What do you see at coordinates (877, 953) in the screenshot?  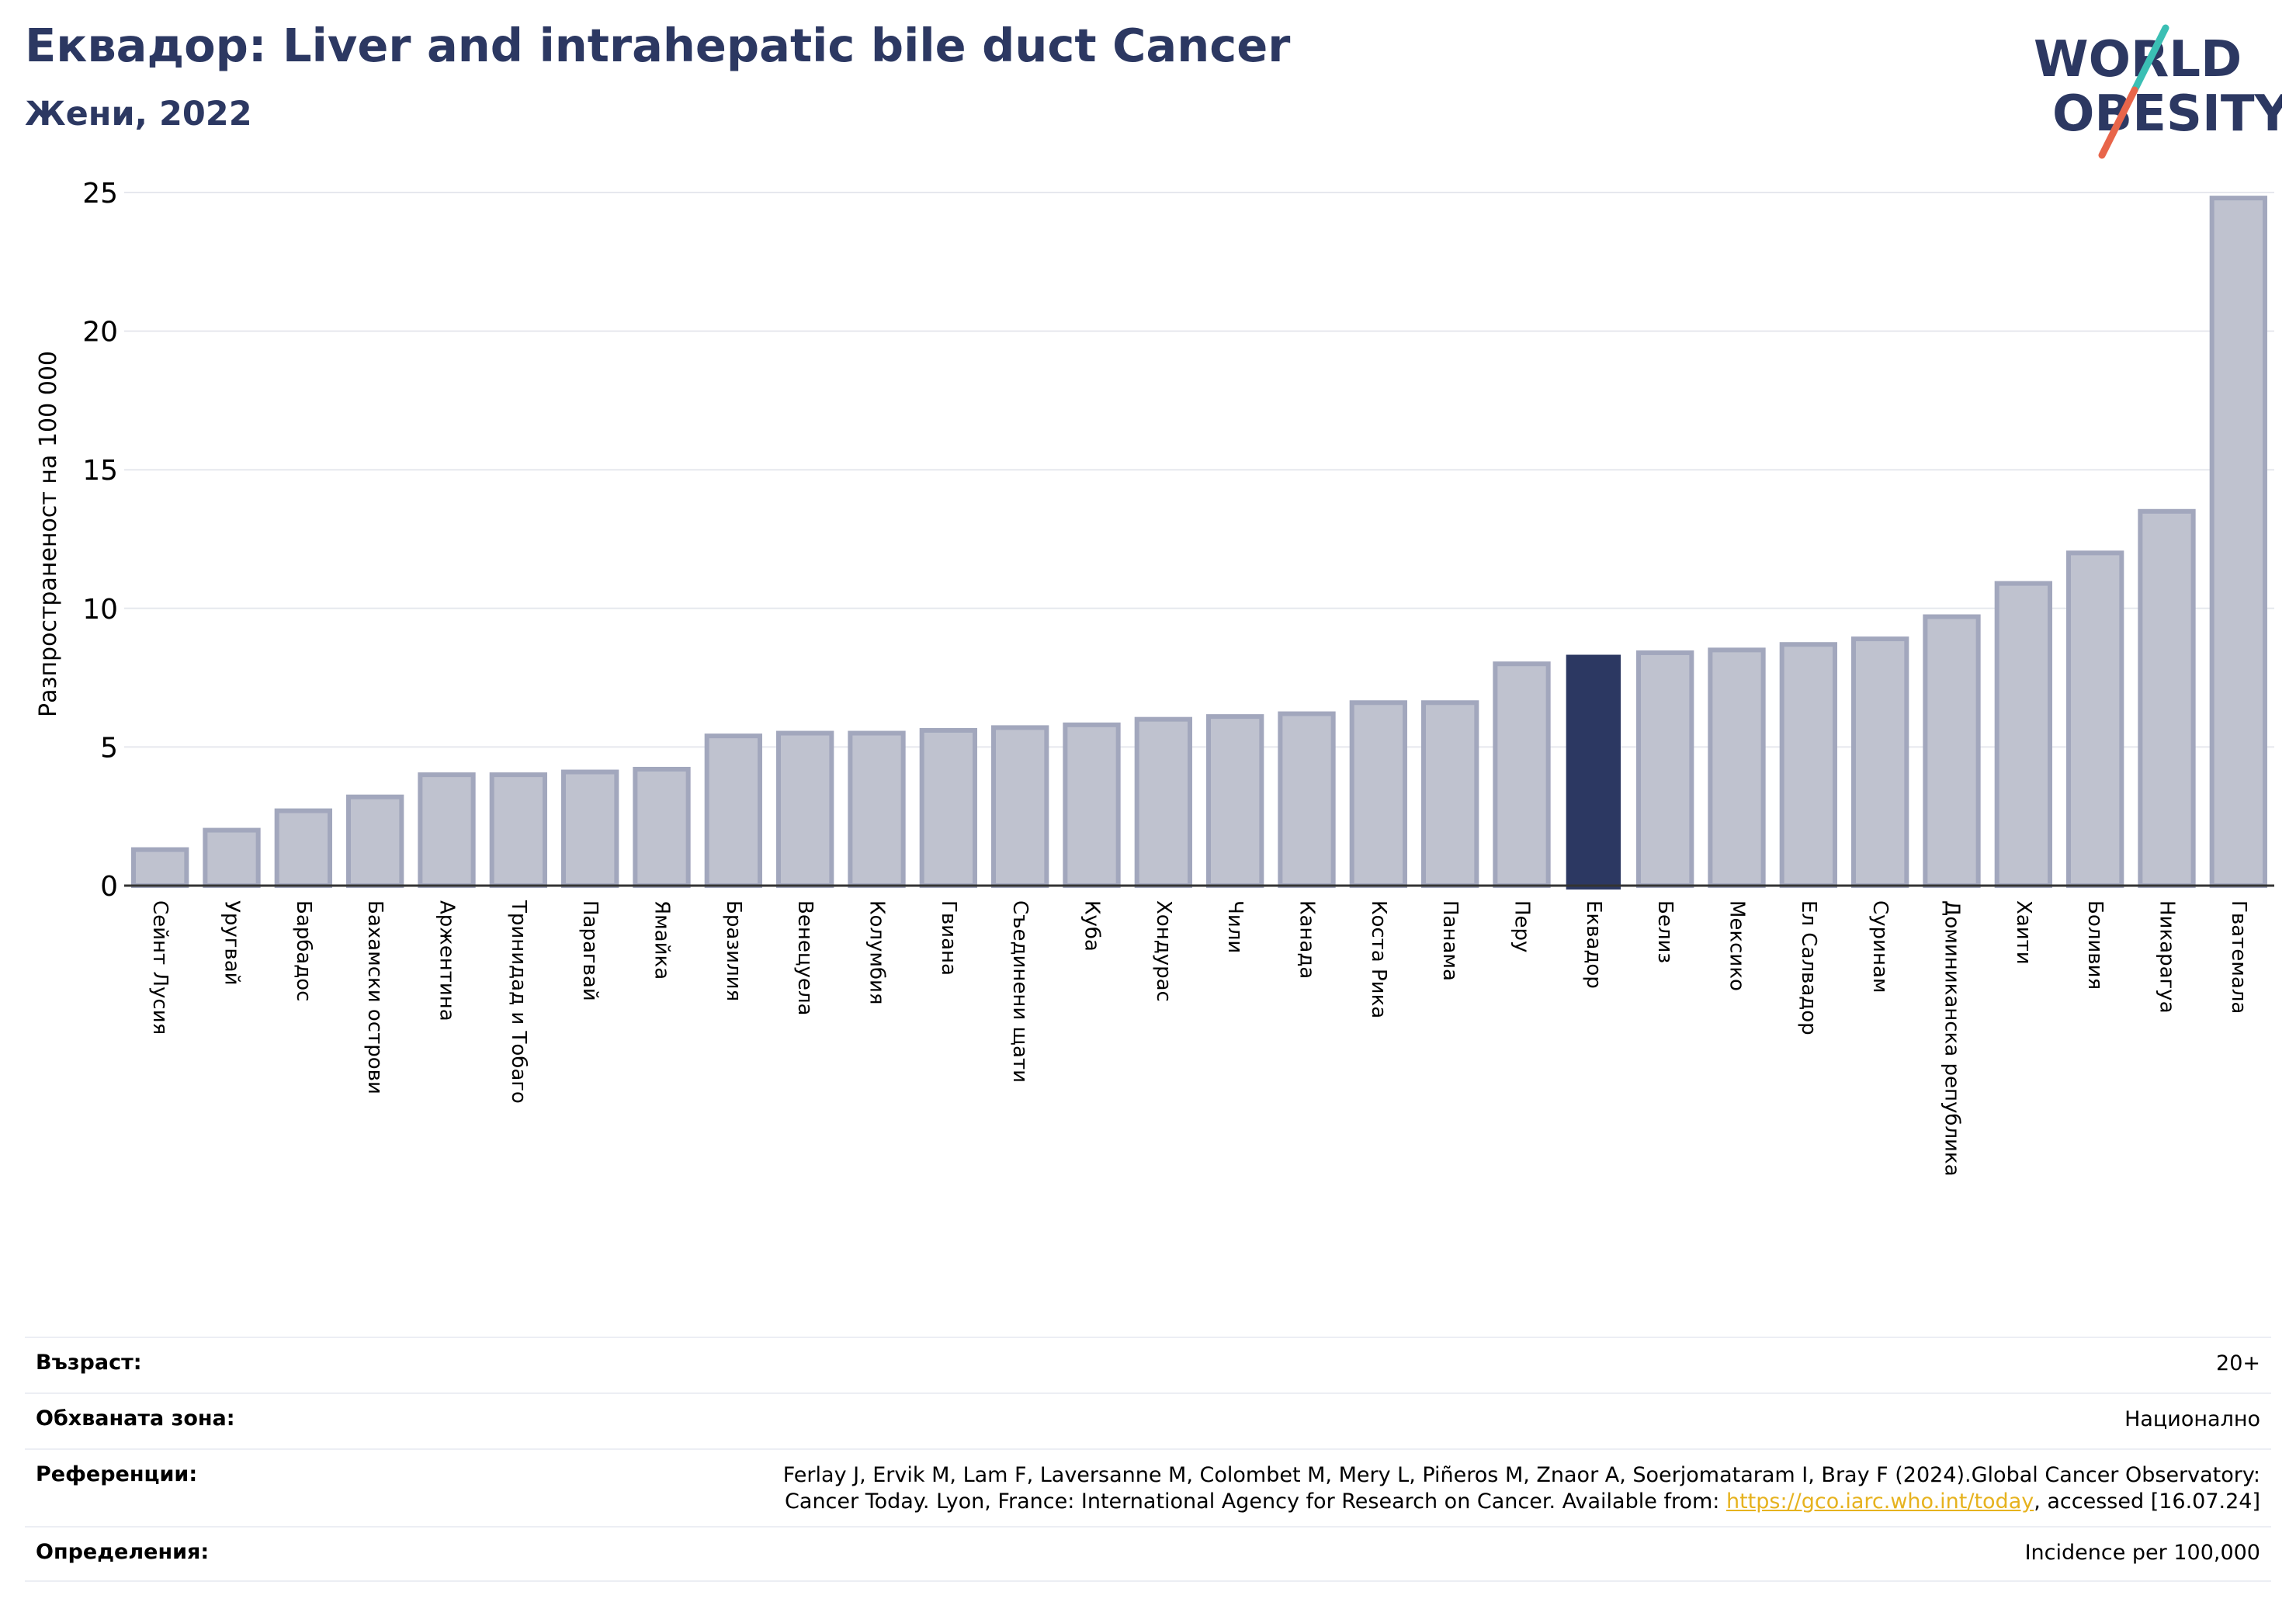 I see `x-tick-label: Колумбия` at bounding box center [877, 953].